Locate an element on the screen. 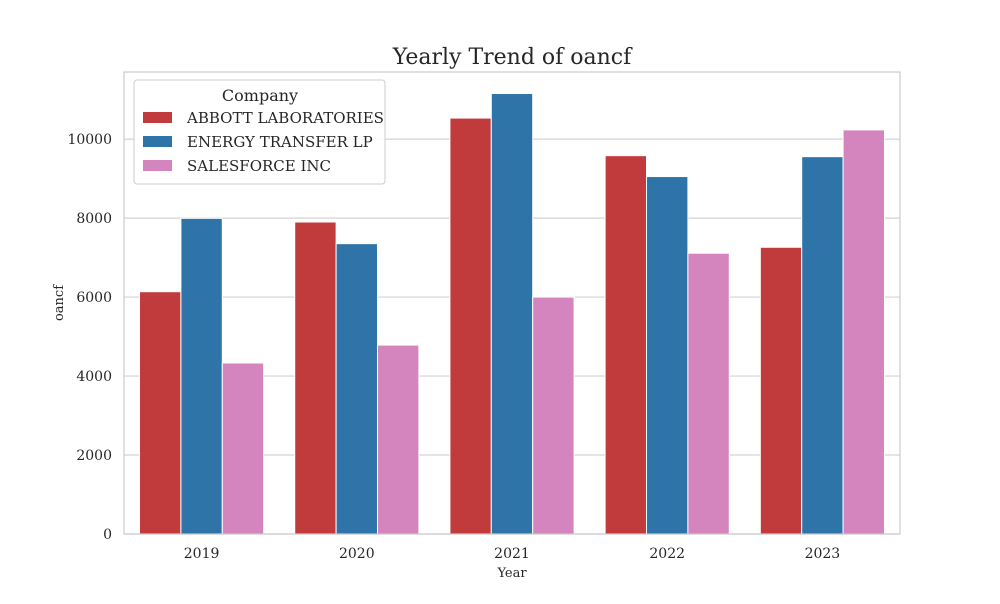  x-tick-label: 2021 is located at coordinates (512, 554).